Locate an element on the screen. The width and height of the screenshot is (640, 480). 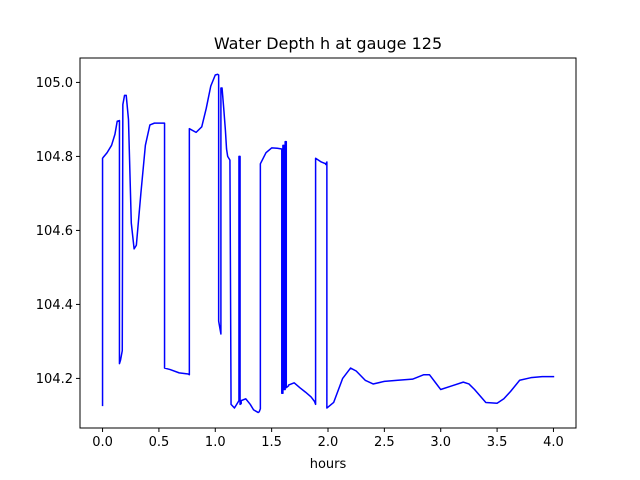
y-axis: 104.2 104.4 104.6 104.8 105.0 is located at coordinates (58, 231).